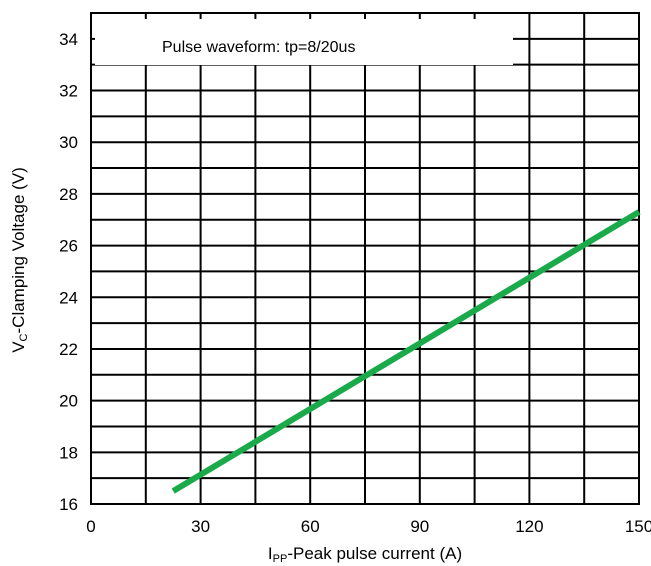  Describe the element at coordinates (68, 297) in the screenshot. I see `y-tick-label: 24` at that location.